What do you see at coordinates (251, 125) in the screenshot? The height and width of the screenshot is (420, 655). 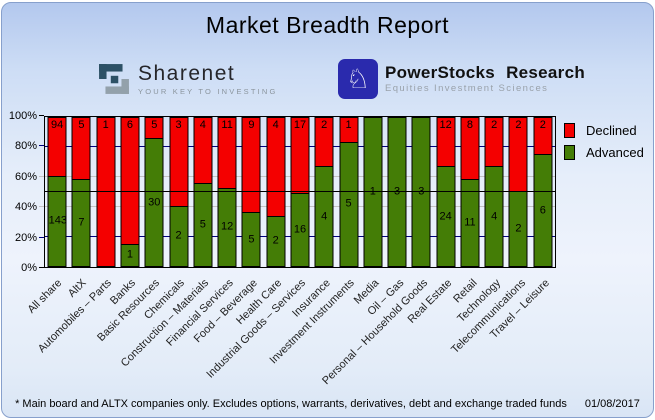 I see `declined-value: 9` at bounding box center [251, 125].